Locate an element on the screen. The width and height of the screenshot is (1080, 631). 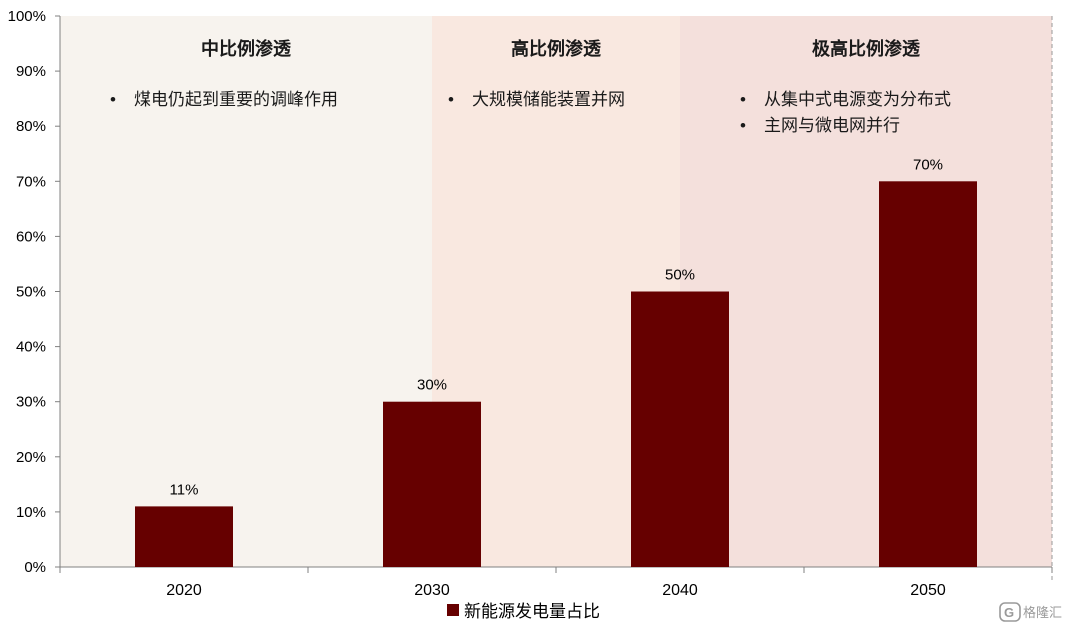
phase-note: 主网与微电网并行 is located at coordinates (832, 125).